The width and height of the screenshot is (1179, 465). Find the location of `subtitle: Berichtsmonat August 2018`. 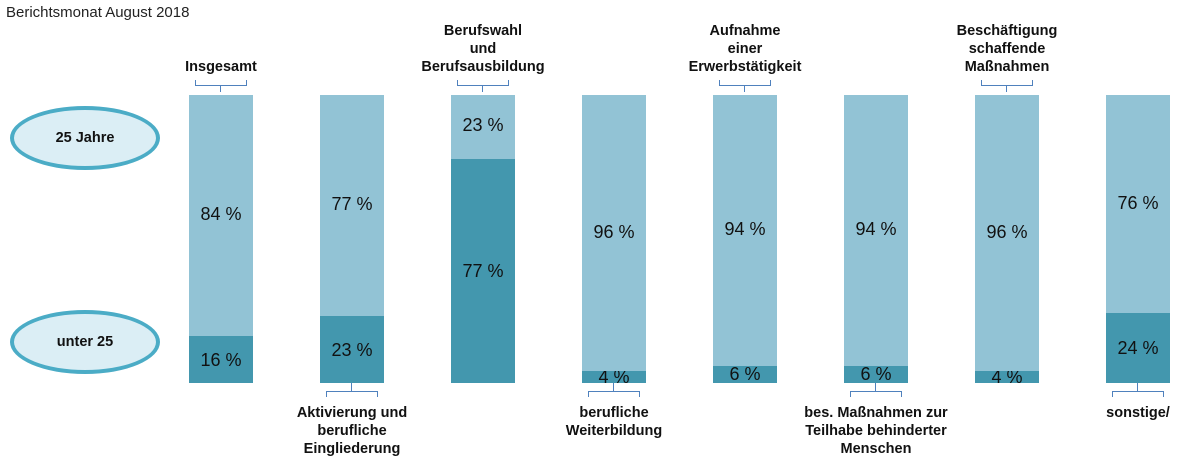

subtitle: Berichtsmonat August 2018 is located at coordinates (98, 12).